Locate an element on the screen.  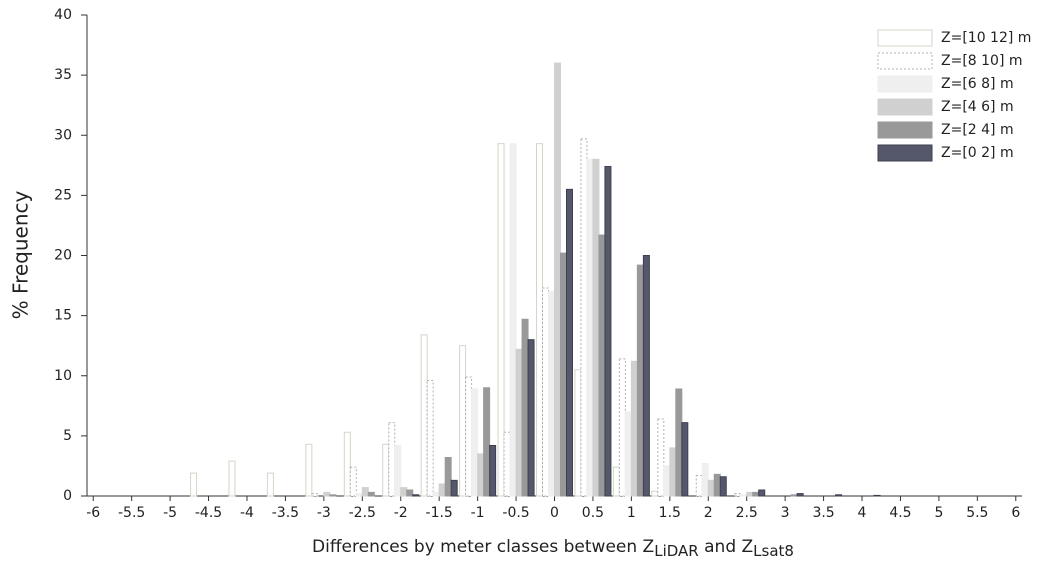
y-axis-label: % Frequency is located at coordinates (21, 254).